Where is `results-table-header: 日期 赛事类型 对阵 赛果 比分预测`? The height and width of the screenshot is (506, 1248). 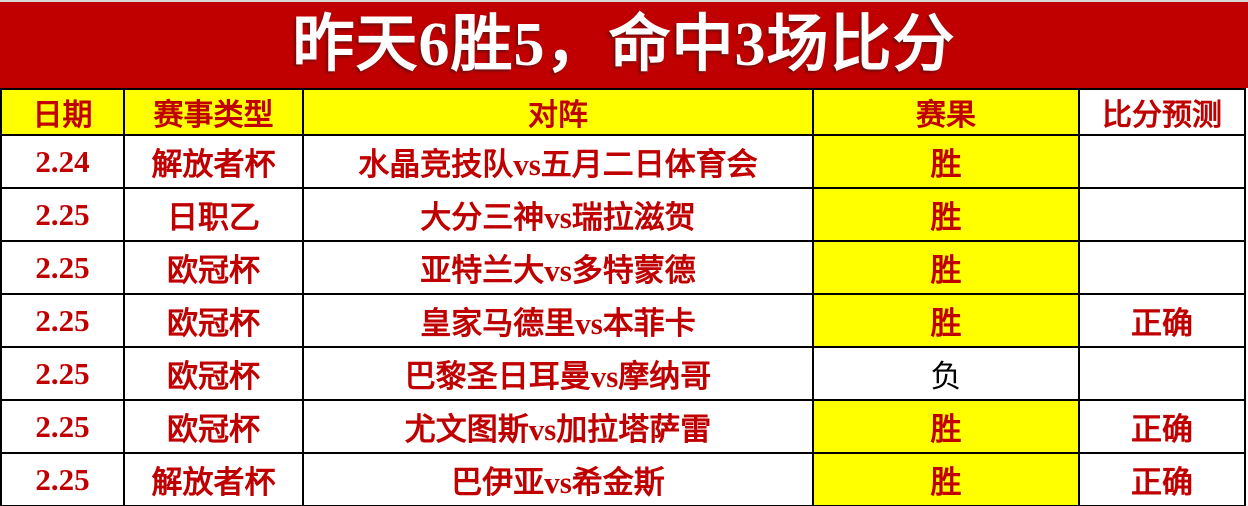
results-table-header: 日期 赛事类型 对阵 赛果 比分预测 is located at coordinates (623, 112).